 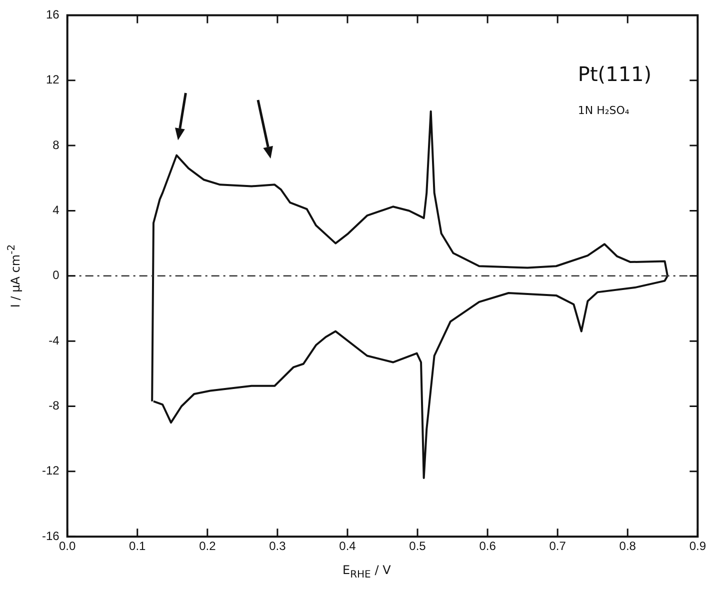 I want to click on x-tick-label: 0.3, so click(x=277, y=546).